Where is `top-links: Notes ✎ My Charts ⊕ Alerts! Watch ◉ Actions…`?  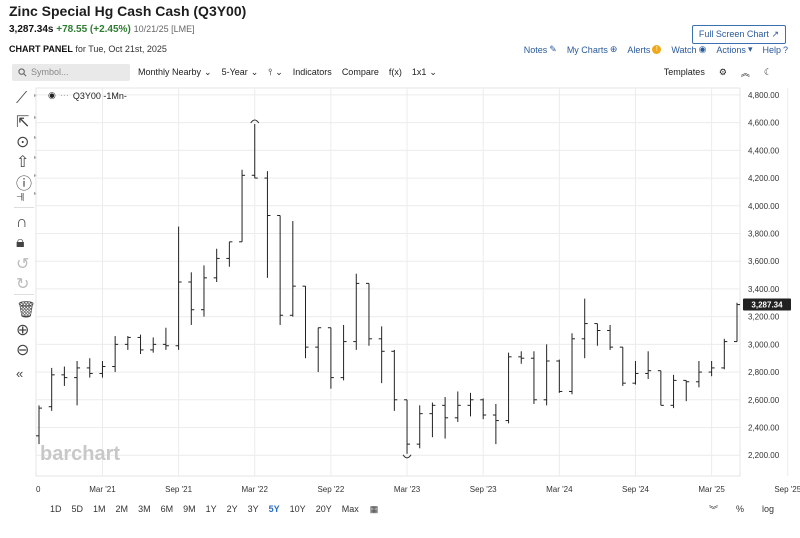
top-links: Notes ✎ My Charts ⊕ Alerts! Watch ◉ Actions… is located at coordinates (656, 49).